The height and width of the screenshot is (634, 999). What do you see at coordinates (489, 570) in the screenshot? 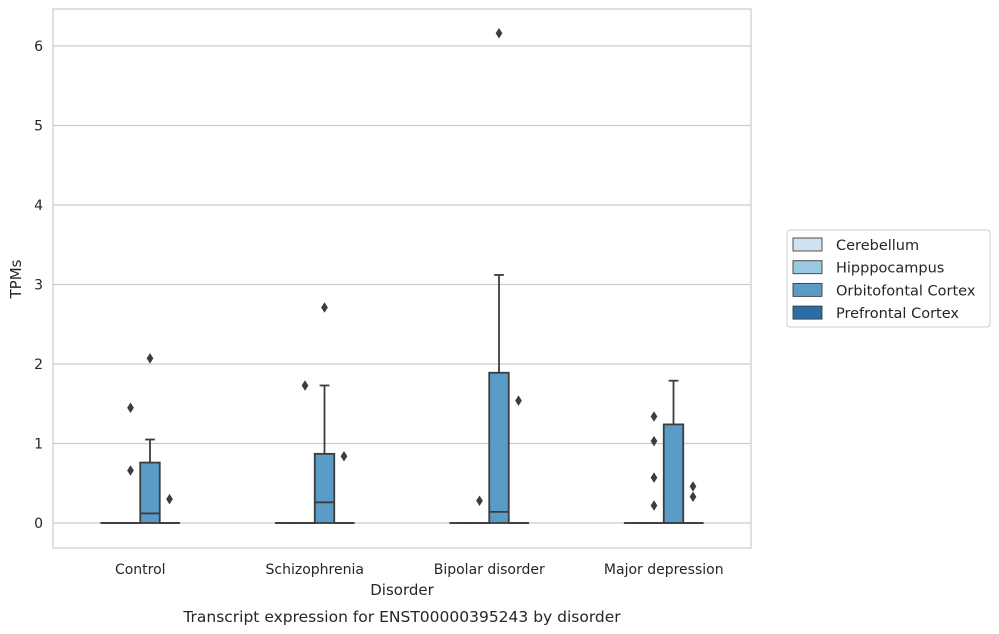
I see `x-tick-label: Bipolar disorder` at bounding box center [489, 570].